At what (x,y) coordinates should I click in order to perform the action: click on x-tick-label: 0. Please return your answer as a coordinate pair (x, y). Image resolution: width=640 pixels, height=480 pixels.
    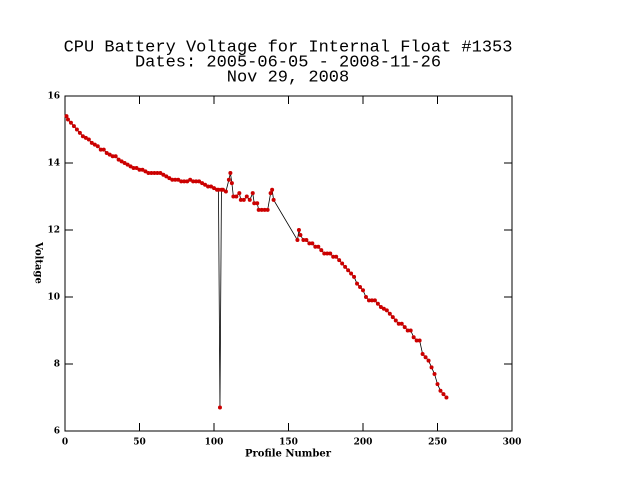
    Looking at the image, I should click on (65, 443).